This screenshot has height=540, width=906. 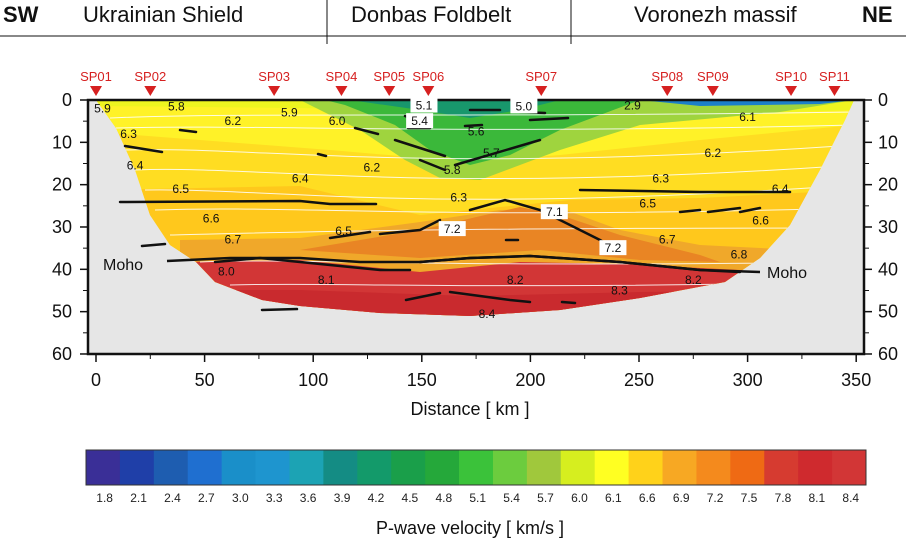 What do you see at coordinates (888, 354) in the screenshot?
I see `y-tick-label-right: 60` at bounding box center [888, 354].